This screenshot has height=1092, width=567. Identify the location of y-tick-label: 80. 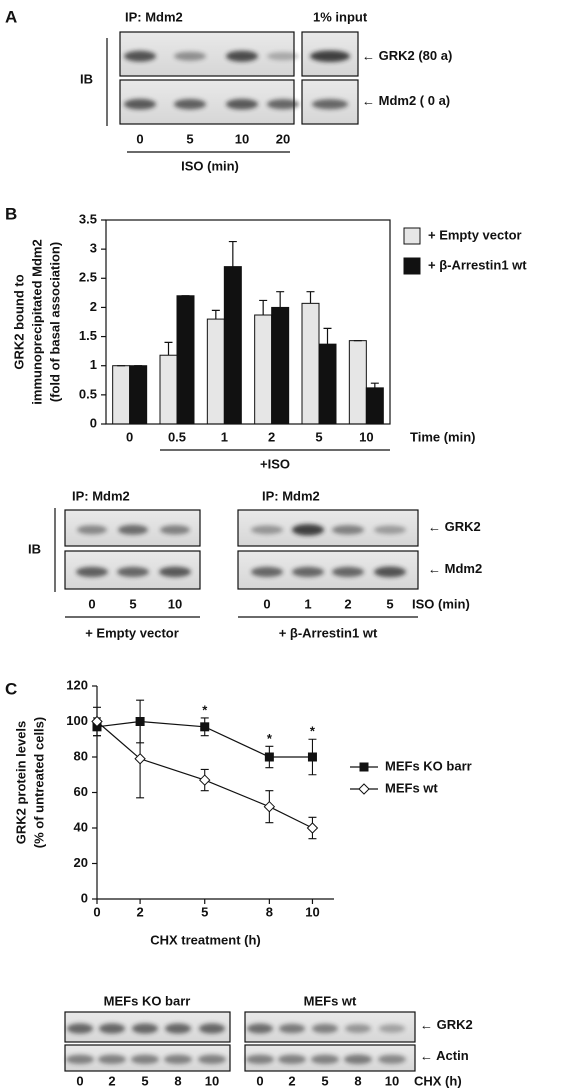
(81, 755).